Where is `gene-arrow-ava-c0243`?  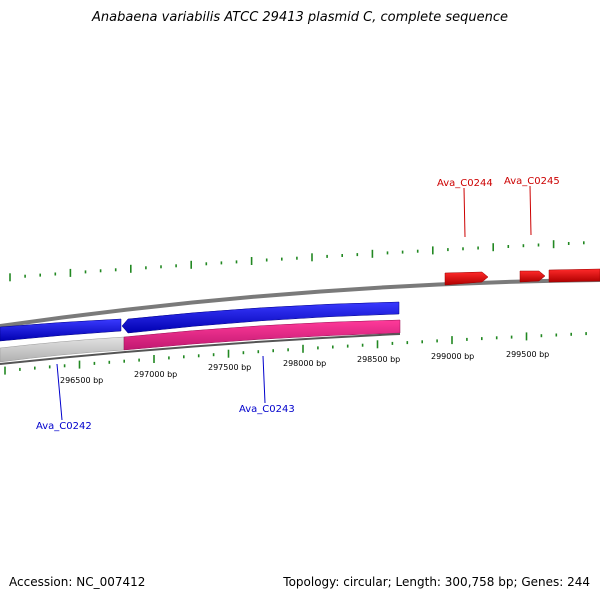 gene-arrow-ava-c0243 is located at coordinates (260, 317).